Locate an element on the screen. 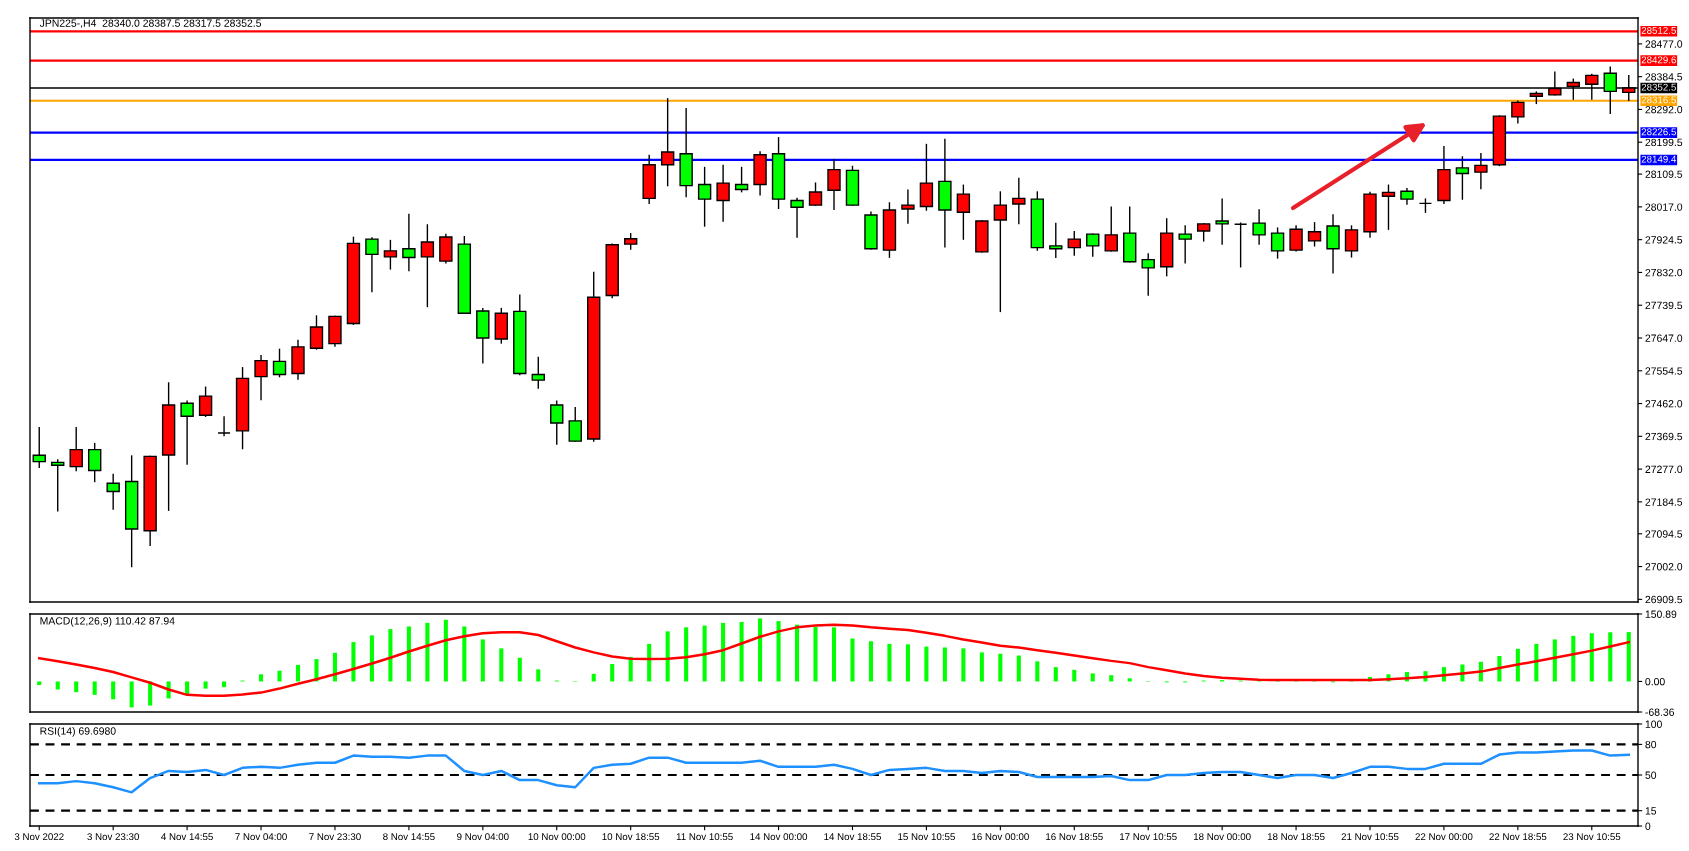  x-tick-label: 9 Nov 04:00 is located at coordinates (483, 837).